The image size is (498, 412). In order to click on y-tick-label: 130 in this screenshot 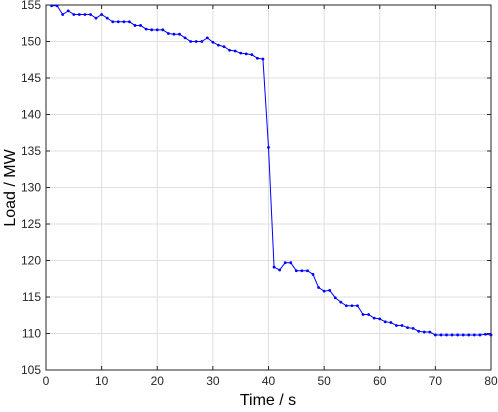, I will do `click(31, 188)`.